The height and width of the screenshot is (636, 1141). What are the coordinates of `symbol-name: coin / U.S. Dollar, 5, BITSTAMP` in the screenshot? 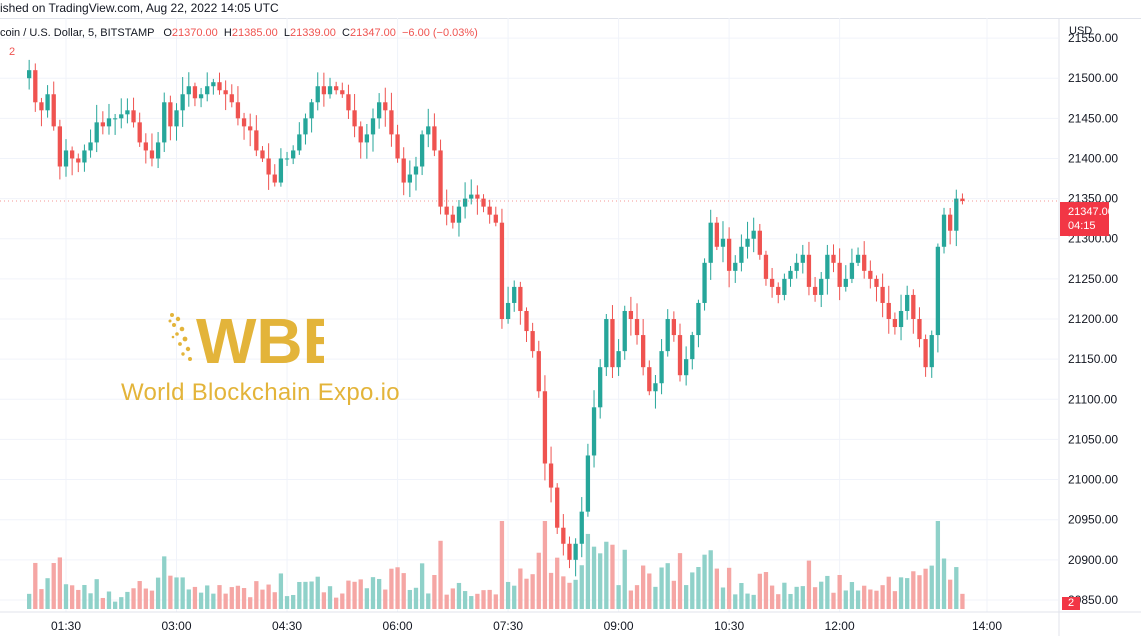 It's located at (77, 33).